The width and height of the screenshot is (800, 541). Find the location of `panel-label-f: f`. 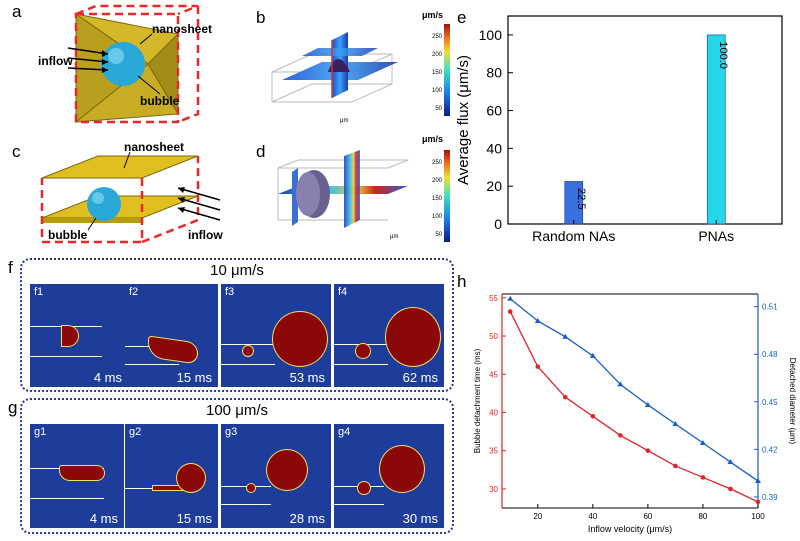

panel-label-f: f is located at coordinates (10, 267).